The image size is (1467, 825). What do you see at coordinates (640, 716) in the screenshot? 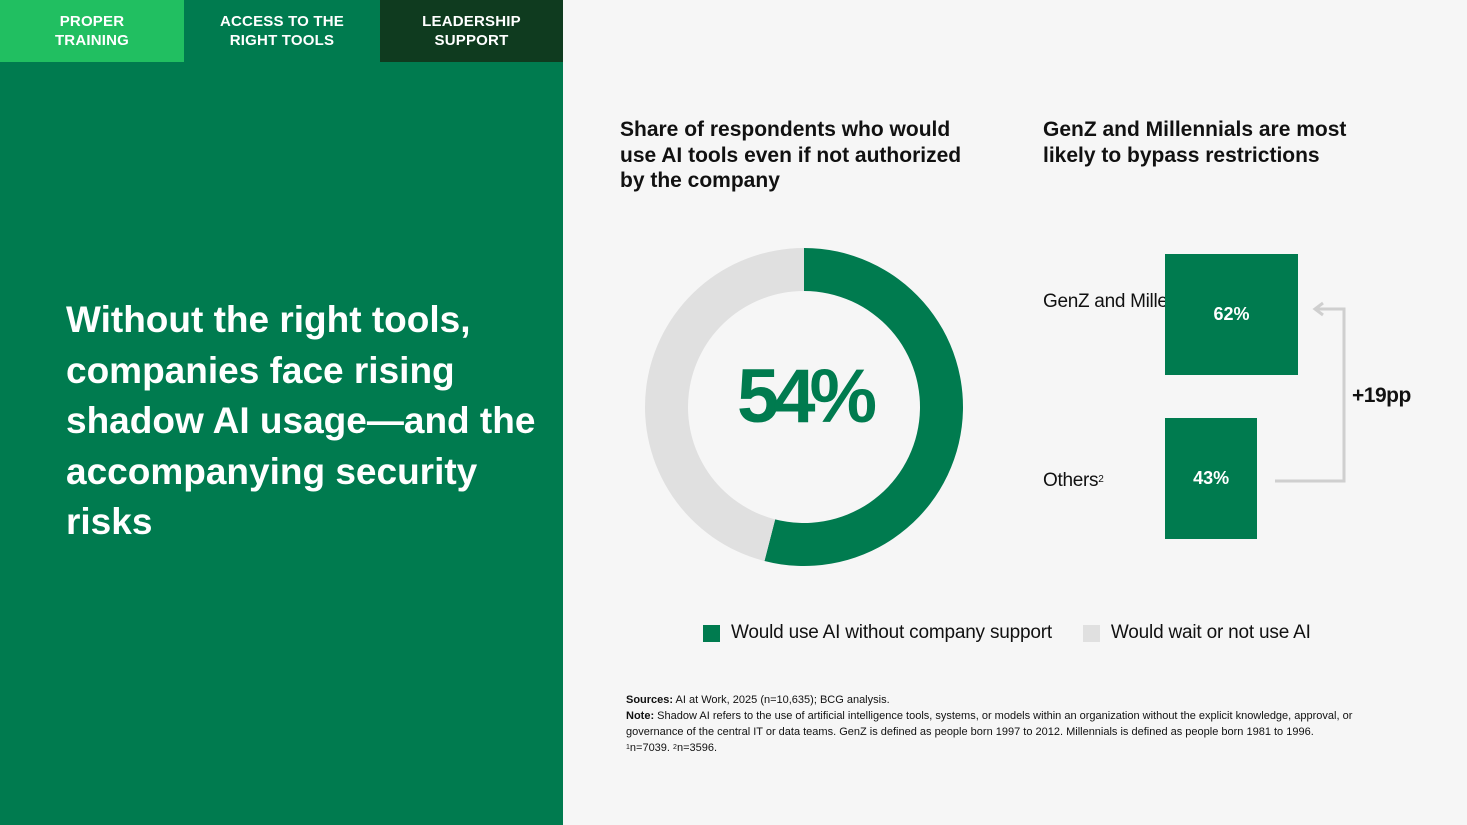
I see `note-label: Note:` at bounding box center [640, 716].